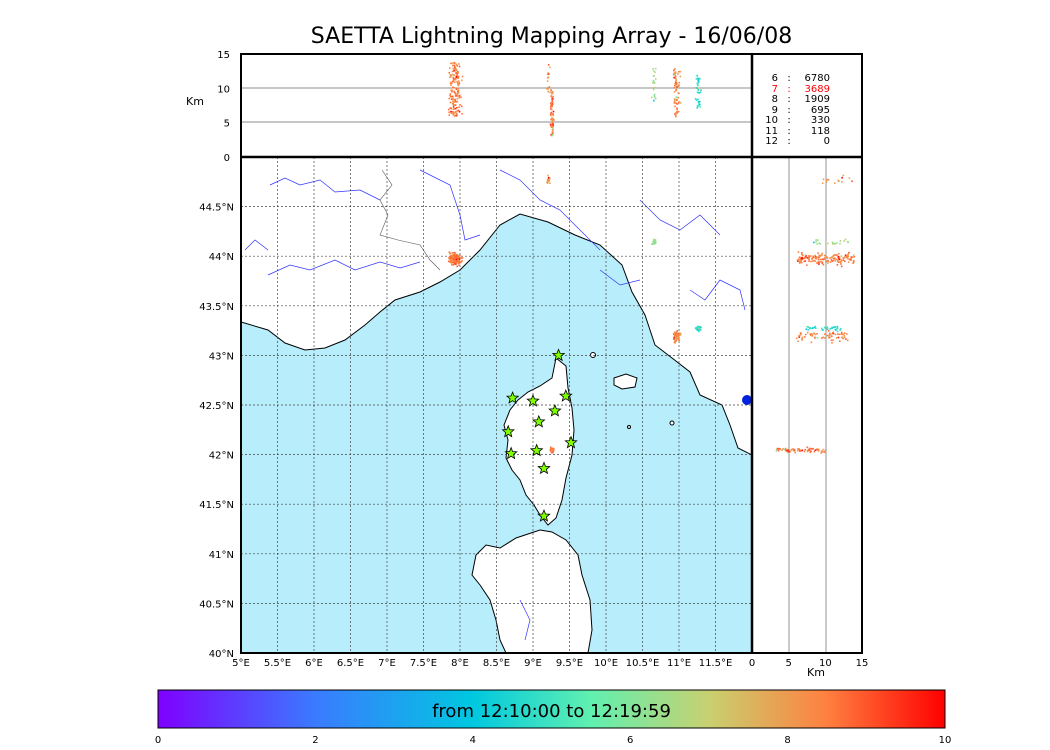 This screenshot has height=750, width=1050. Describe the element at coordinates (574, 314) in the screenshot. I see `lightning-points` at that location.